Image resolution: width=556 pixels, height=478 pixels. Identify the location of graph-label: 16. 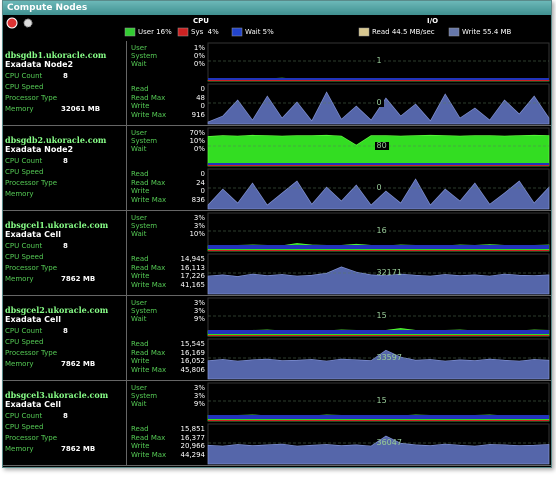
(381, 230).